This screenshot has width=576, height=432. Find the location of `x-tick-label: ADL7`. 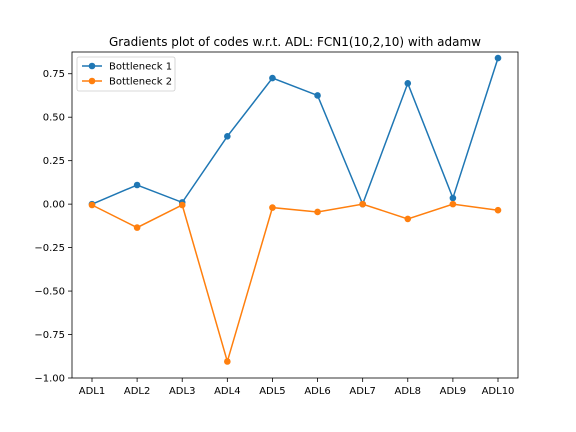

x-tick-label: ADL7 is located at coordinates (362, 391).